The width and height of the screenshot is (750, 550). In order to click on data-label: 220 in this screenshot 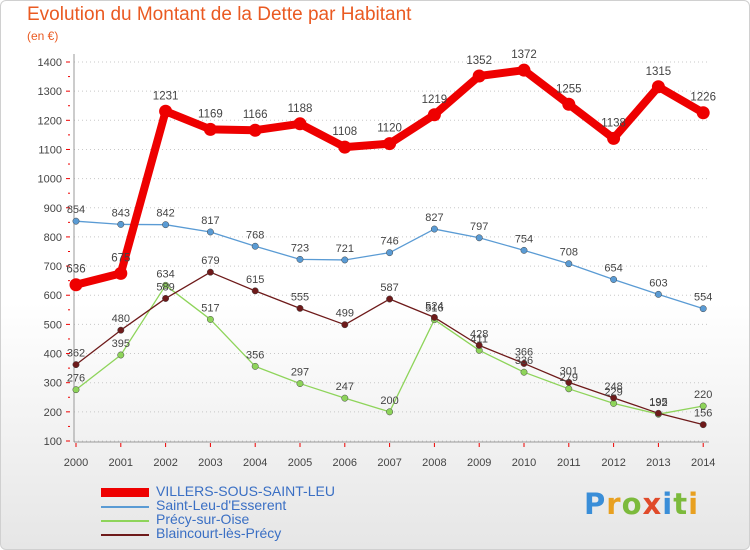, I will do `click(703, 395)`.